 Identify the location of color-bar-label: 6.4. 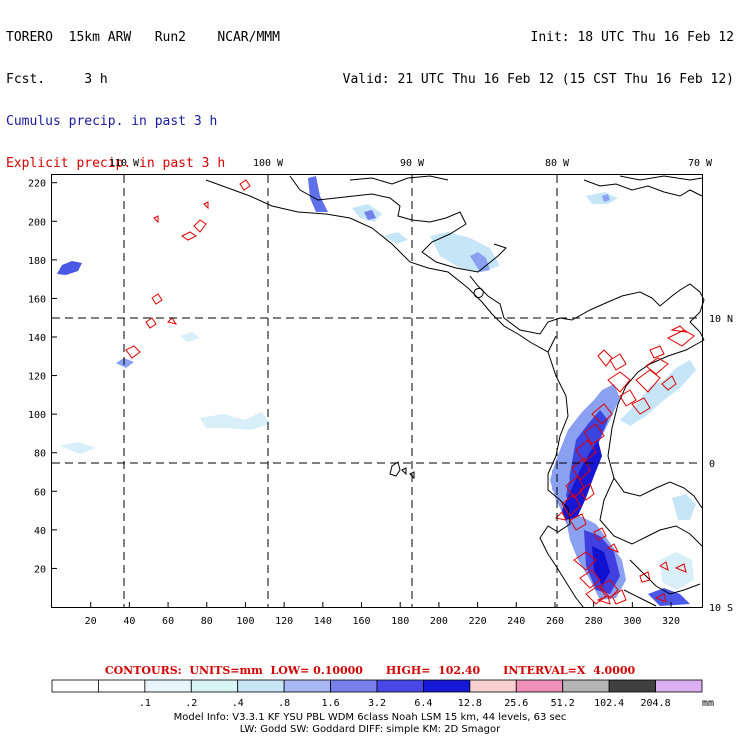
(423, 703).